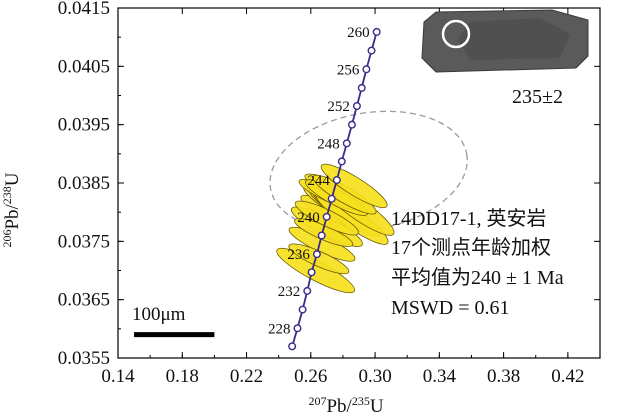  I want to click on age-label-232: 232, so click(289, 292).